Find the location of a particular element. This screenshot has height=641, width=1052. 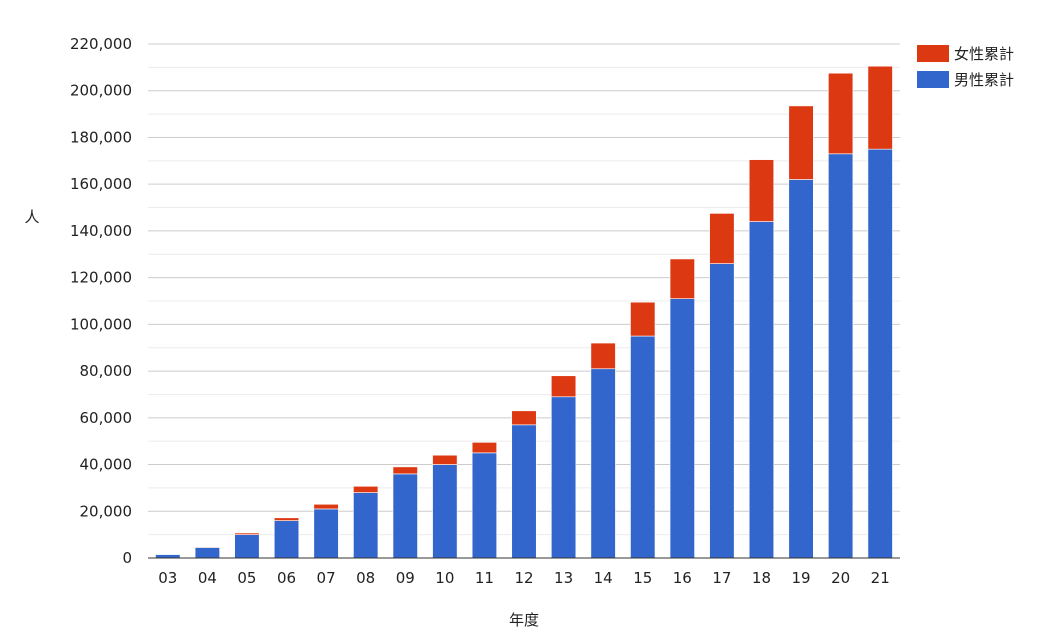

x-tick-label: 12 is located at coordinates (523, 578).